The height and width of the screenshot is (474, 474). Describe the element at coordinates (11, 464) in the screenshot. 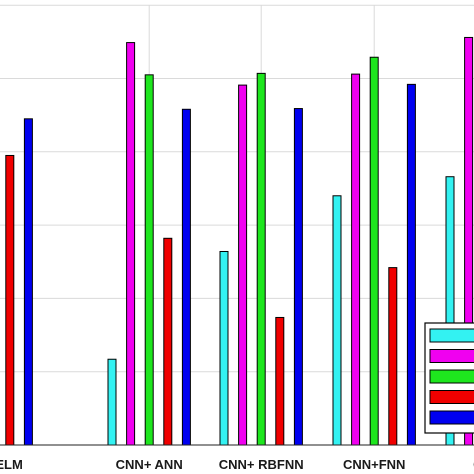

I see `x-tick-label: CNN+ELM` at that location.